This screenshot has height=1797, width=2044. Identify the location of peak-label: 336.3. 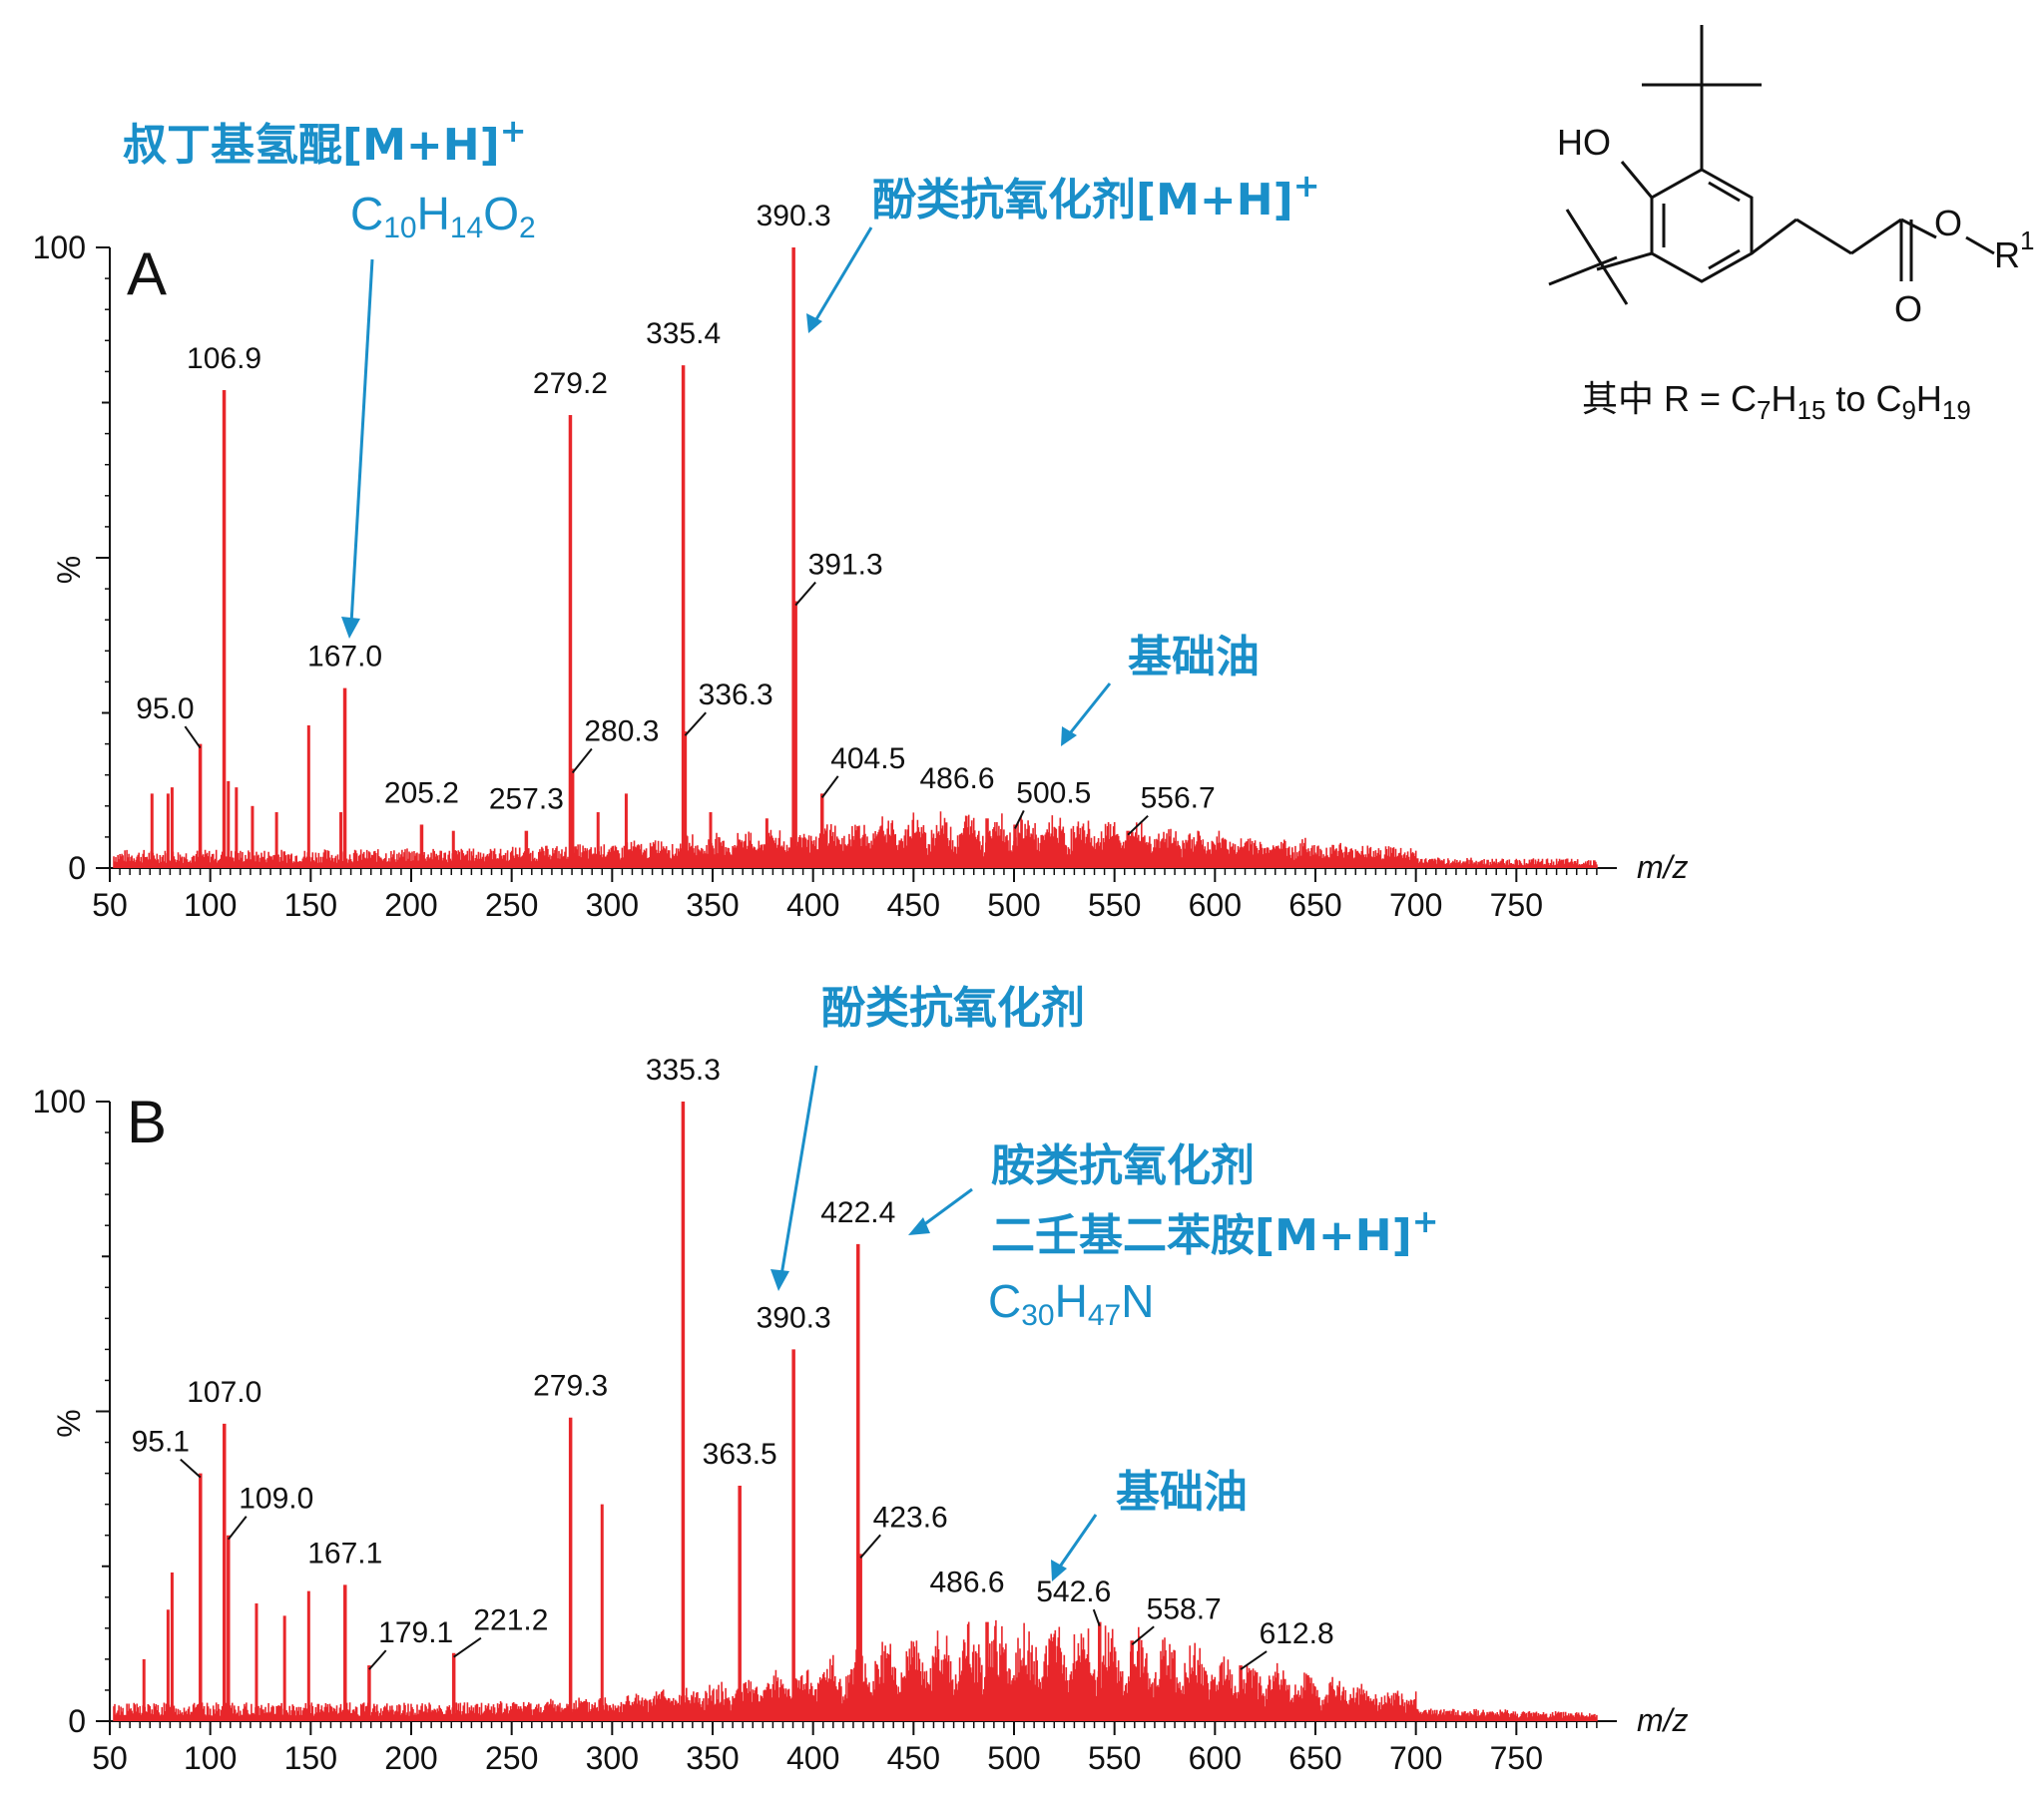
(736, 694).